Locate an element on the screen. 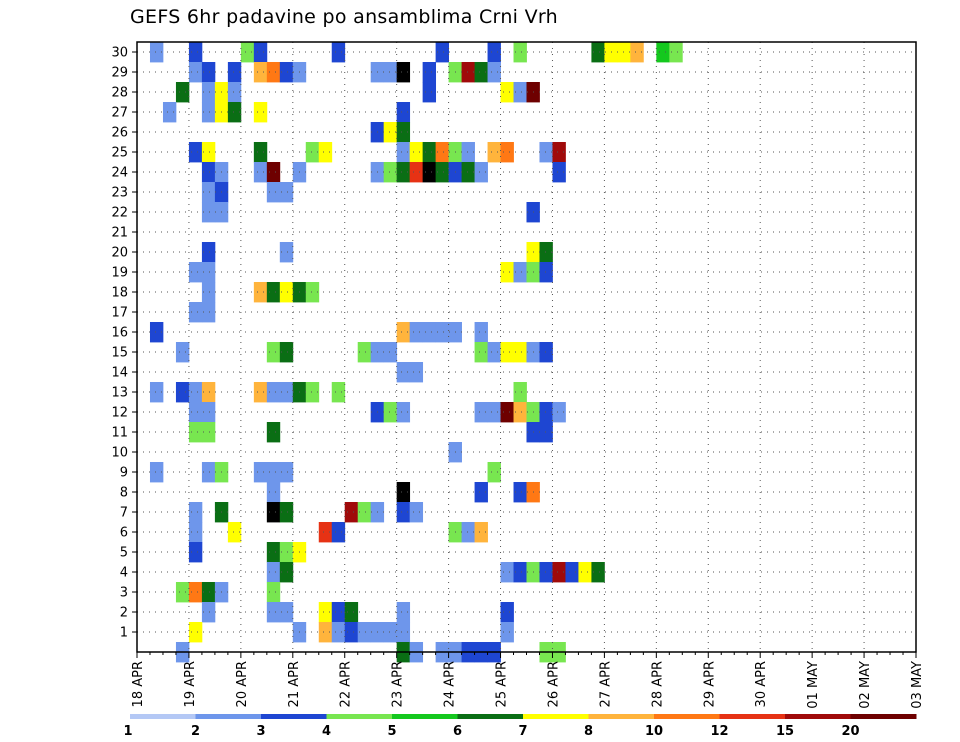  x-tick-label: 24 APR is located at coordinates (450, 684).